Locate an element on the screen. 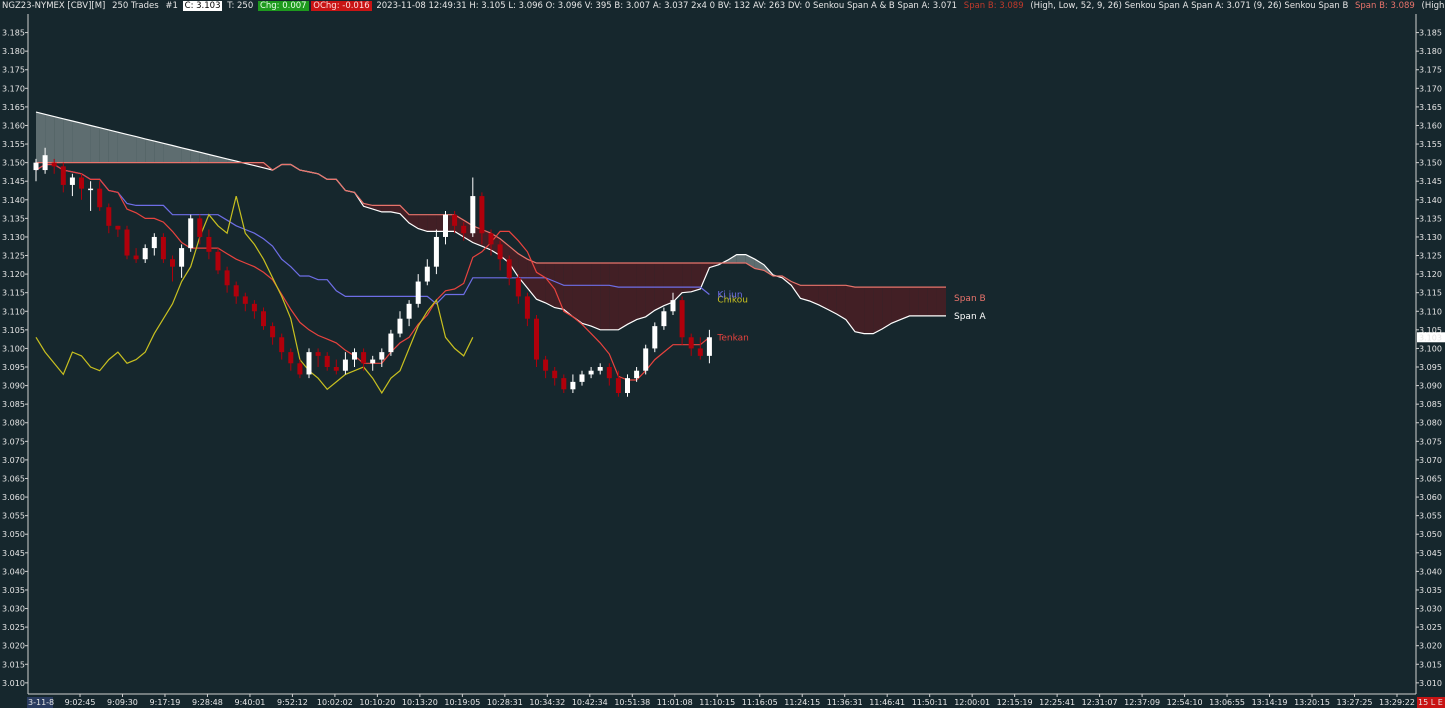  start-date-label: 3-11-8 is located at coordinates (41, 702).